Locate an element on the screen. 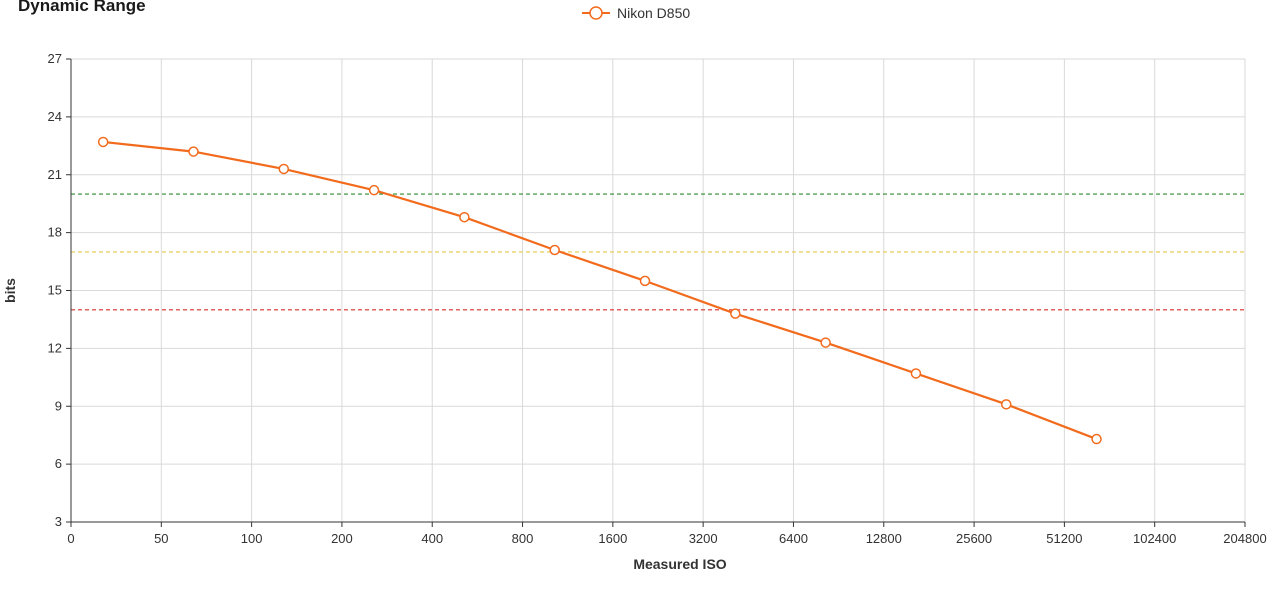 This screenshot has width=1280, height=594. x-tick-label: 12800 is located at coordinates (884, 538).